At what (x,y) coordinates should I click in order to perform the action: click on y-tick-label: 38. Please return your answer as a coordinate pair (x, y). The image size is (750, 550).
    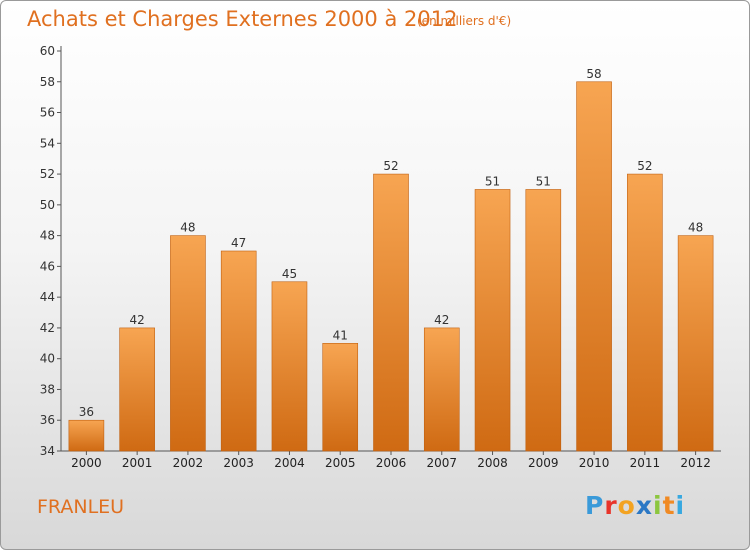
    Looking at the image, I should click on (47, 389).